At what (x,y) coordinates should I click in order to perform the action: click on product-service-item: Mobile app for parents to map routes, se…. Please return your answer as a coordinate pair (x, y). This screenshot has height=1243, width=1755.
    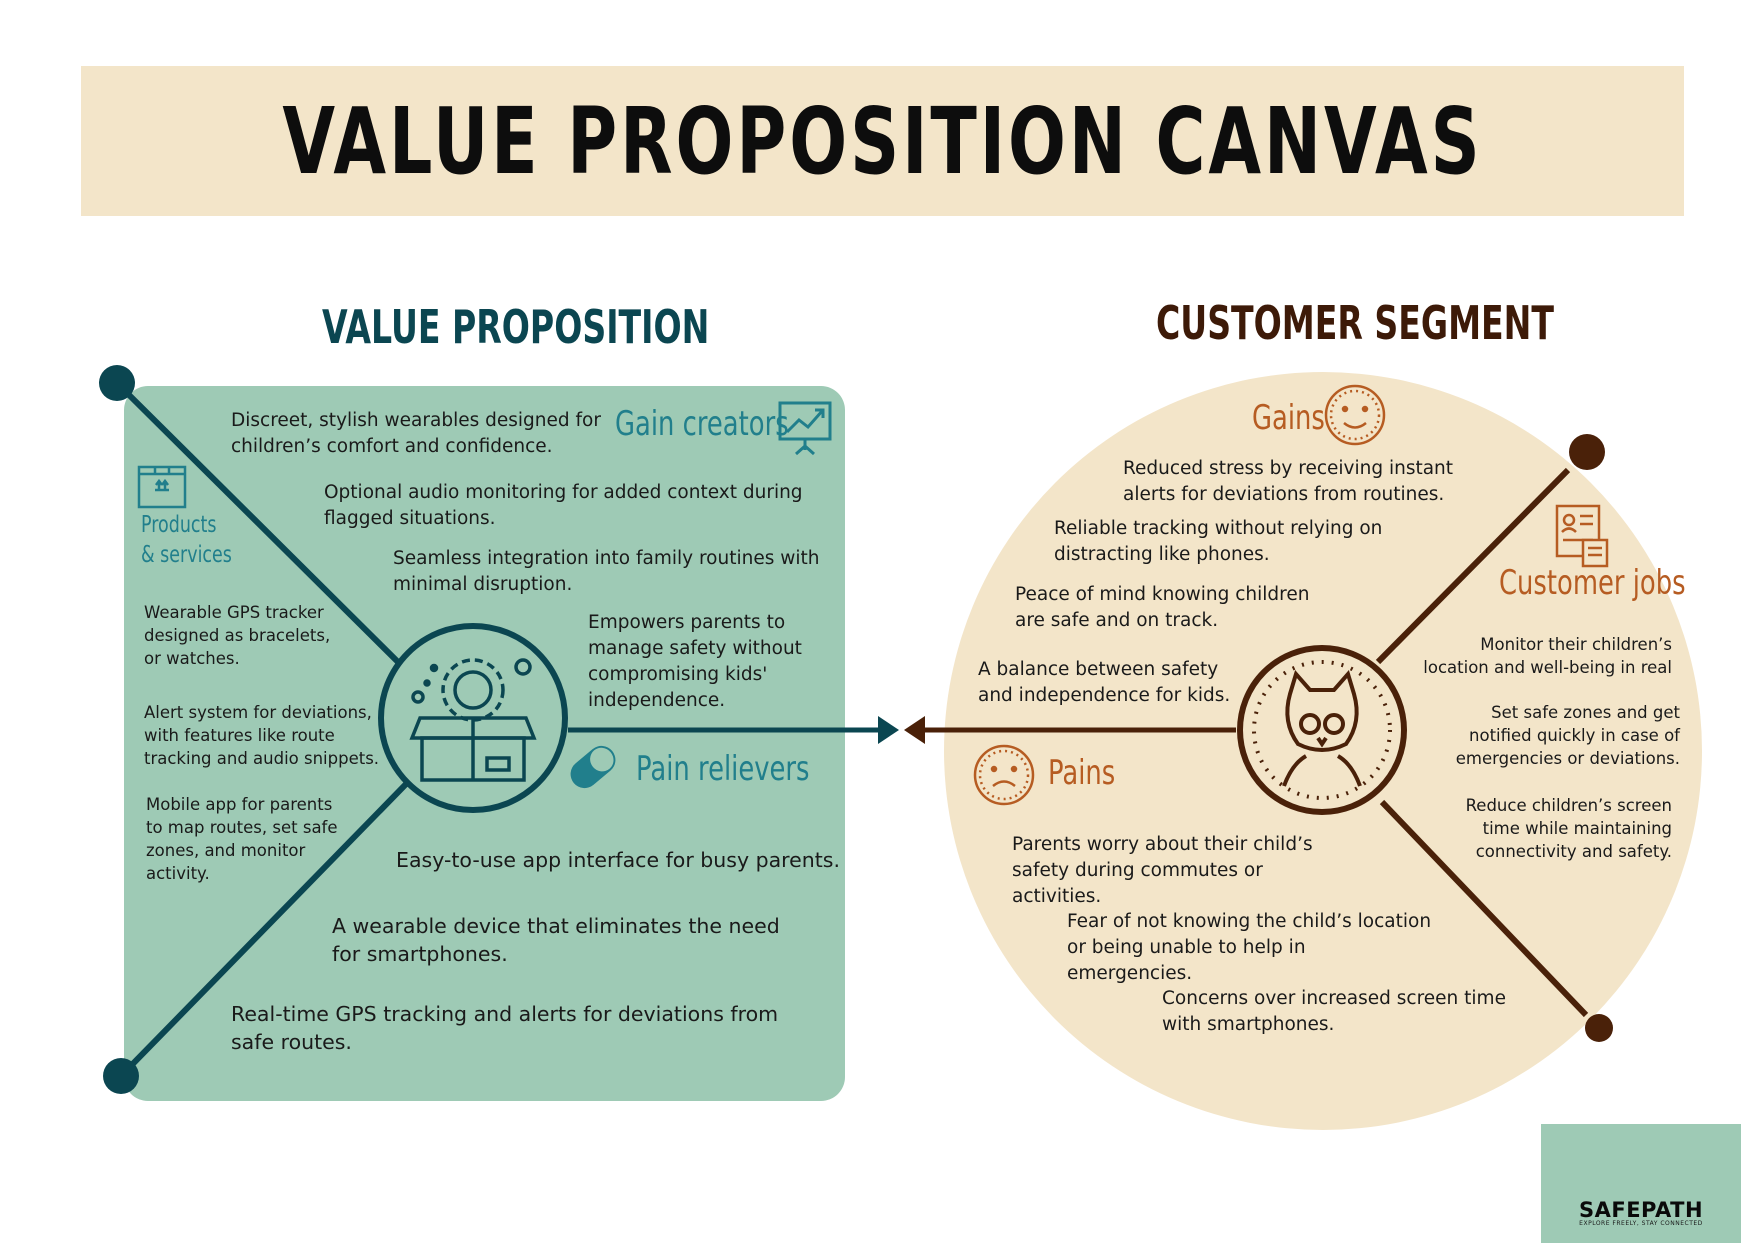
    Looking at the image, I should click on (242, 839).